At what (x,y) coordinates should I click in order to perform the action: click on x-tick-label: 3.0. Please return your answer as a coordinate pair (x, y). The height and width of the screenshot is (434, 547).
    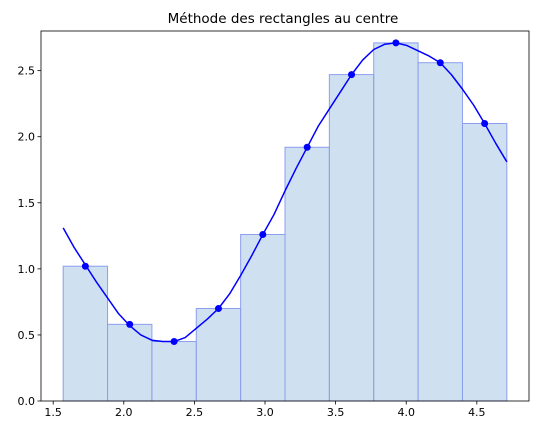
    Looking at the image, I should click on (265, 412).